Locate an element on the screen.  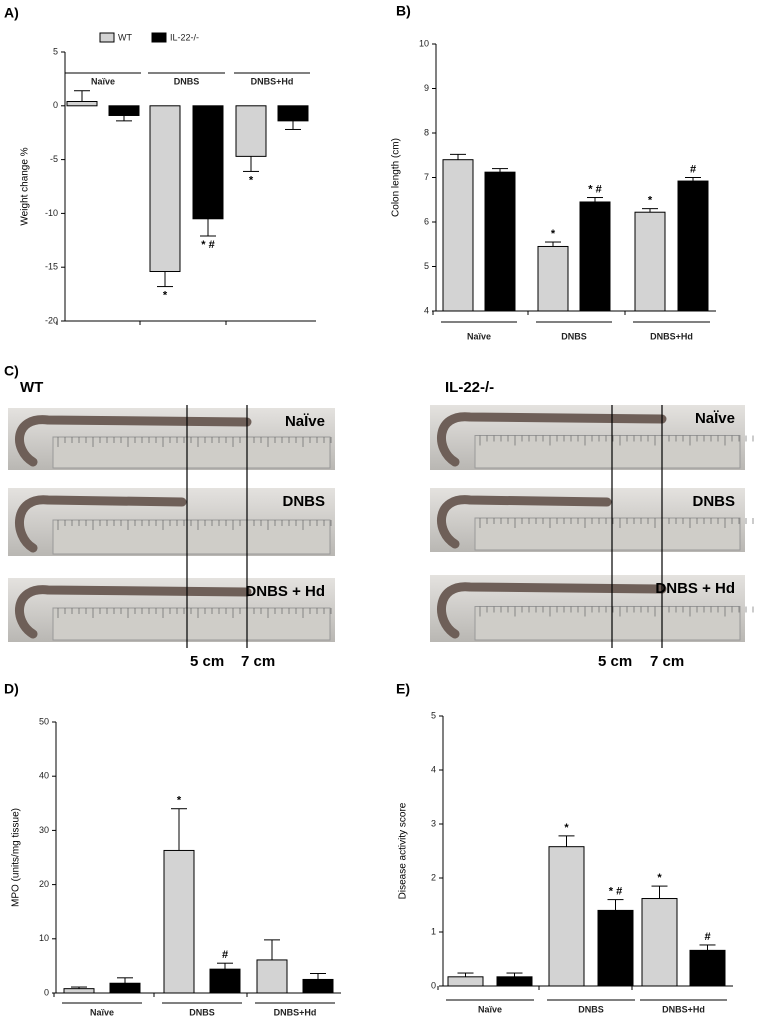
legend-label: WT is located at coordinates (125, 37).